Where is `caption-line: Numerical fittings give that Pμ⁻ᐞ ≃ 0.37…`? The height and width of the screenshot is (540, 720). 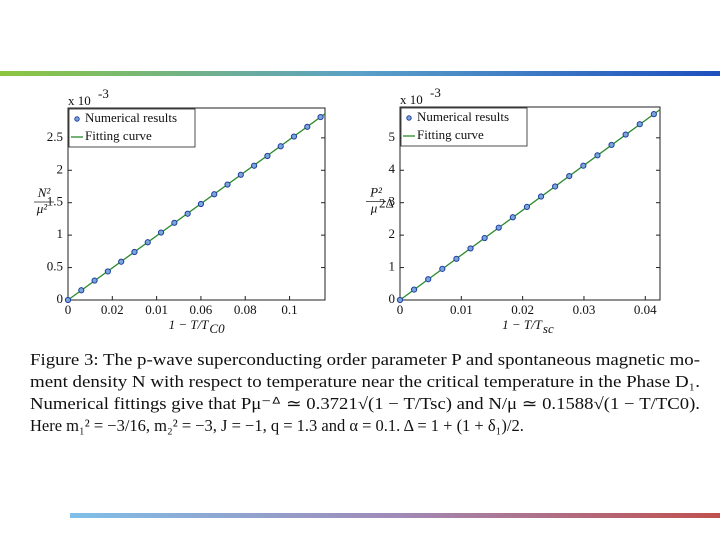 caption-line: Numerical fittings give that Pμ⁻ᐞ ≃ 0.37… is located at coordinates (365, 403).